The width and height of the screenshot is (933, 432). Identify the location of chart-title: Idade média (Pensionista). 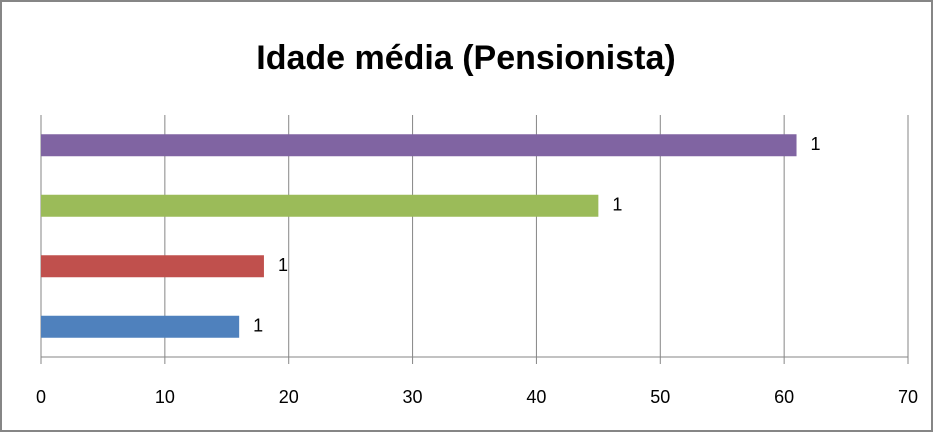
(465, 58).